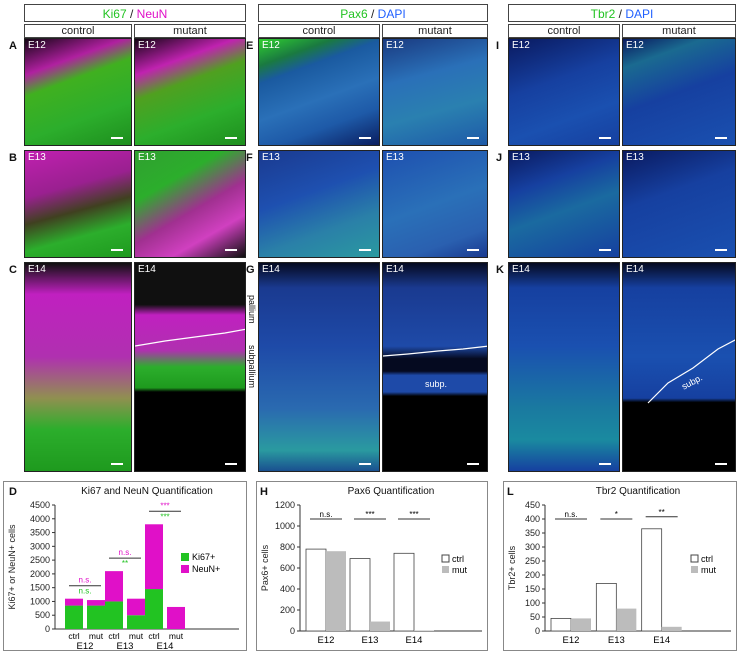  Describe the element at coordinates (78, 204) in the screenshot. I see `micrograph-ki67-control-e13: E13` at that location.